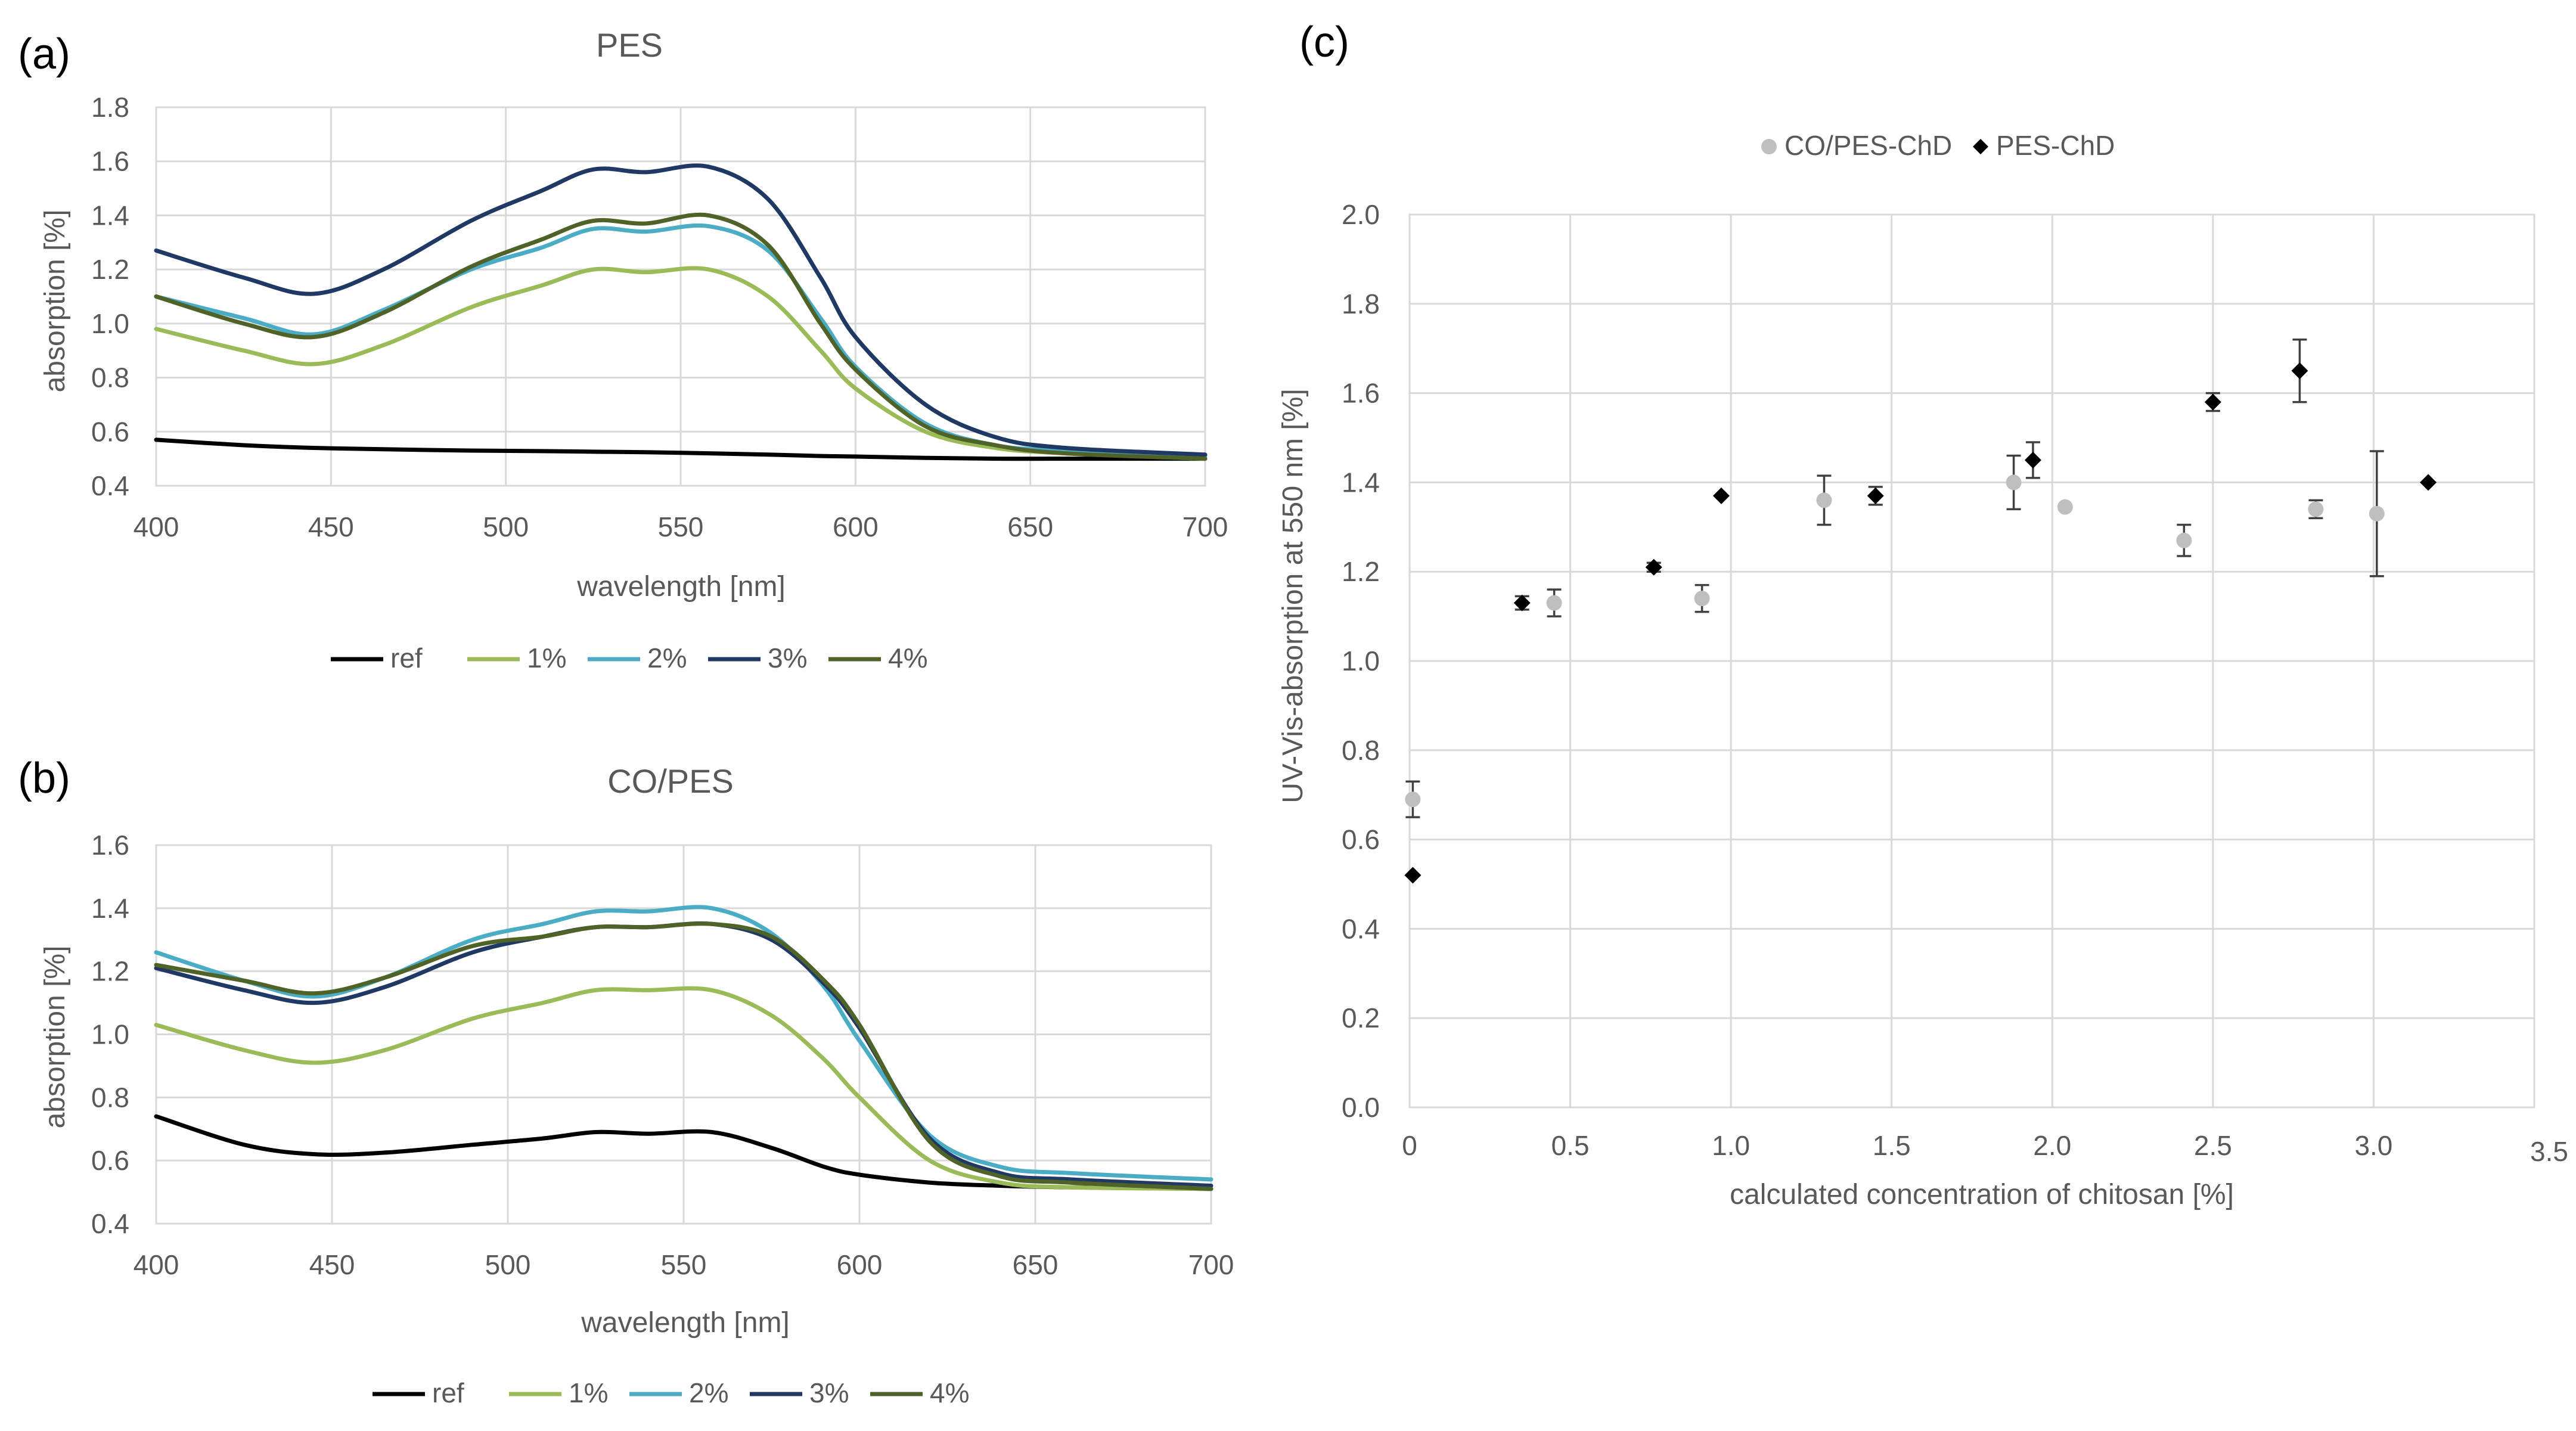 The height and width of the screenshot is (1431, 2576). Describe the element at coordinates (1868, 145) in the screenshot. I see `legend-label: CO/PES-ChD` at that location.